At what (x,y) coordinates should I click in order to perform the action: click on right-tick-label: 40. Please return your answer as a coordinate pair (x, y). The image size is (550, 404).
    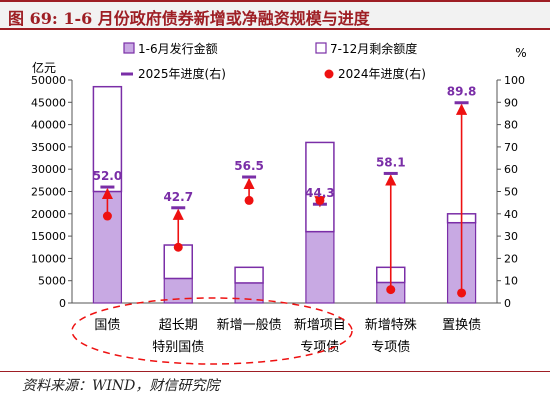
    Looking at the image, I should click on (511, 214).